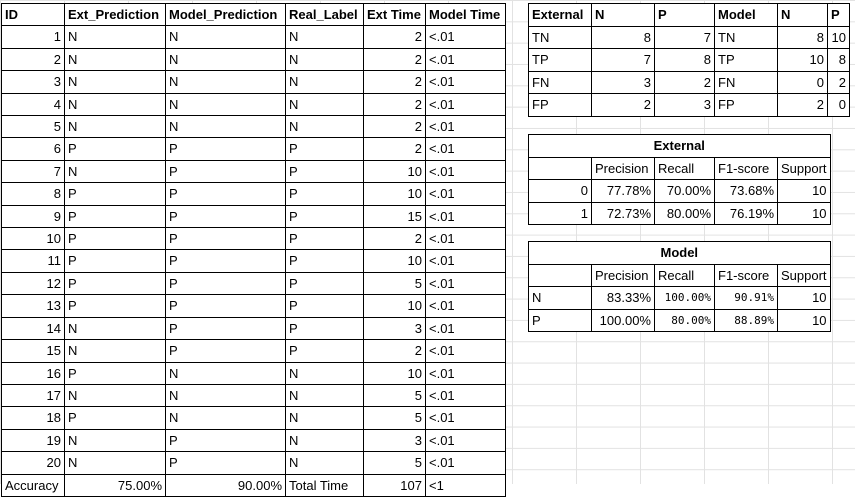  I want to click on precision-cell: 72.73%, so click(623, 213).